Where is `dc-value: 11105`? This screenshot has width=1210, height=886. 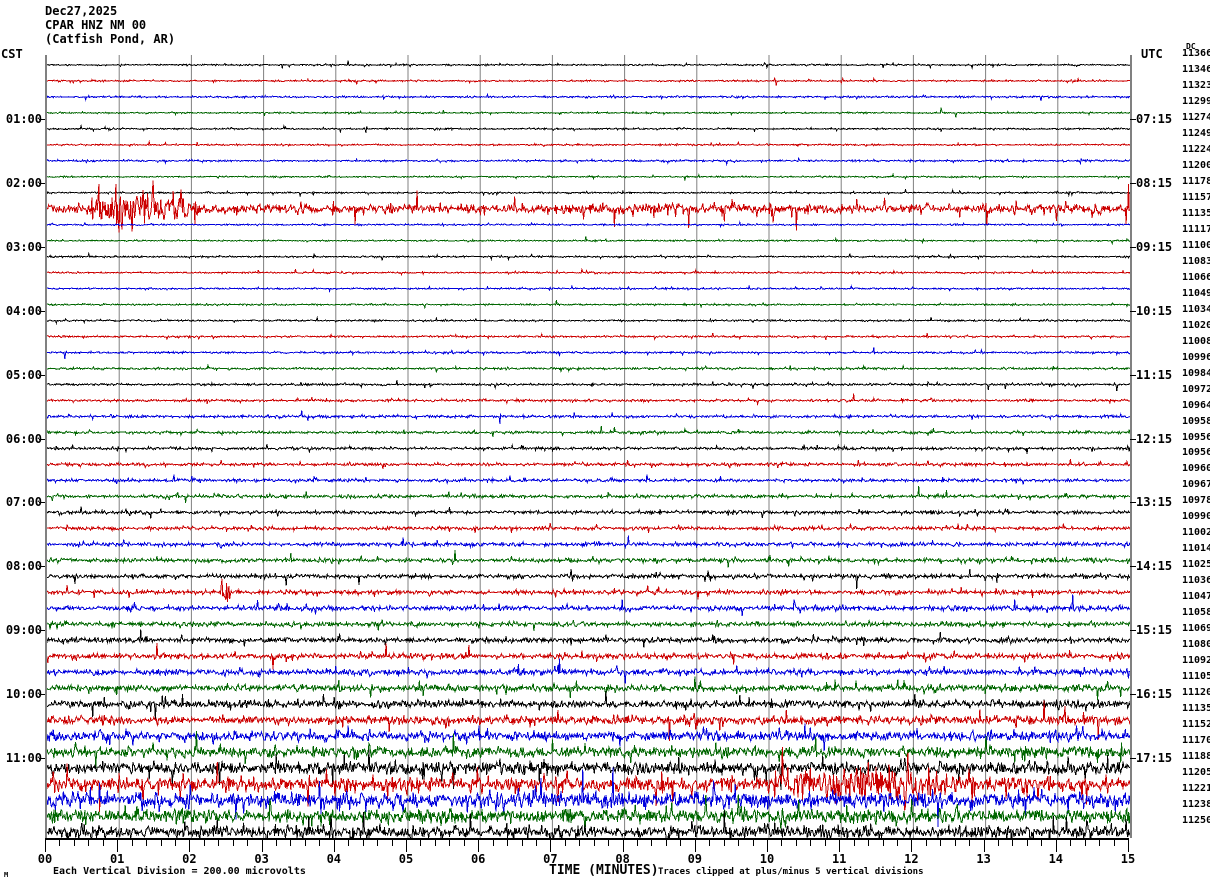
dc-value: 11105 is located at coordinates (1196, 677).